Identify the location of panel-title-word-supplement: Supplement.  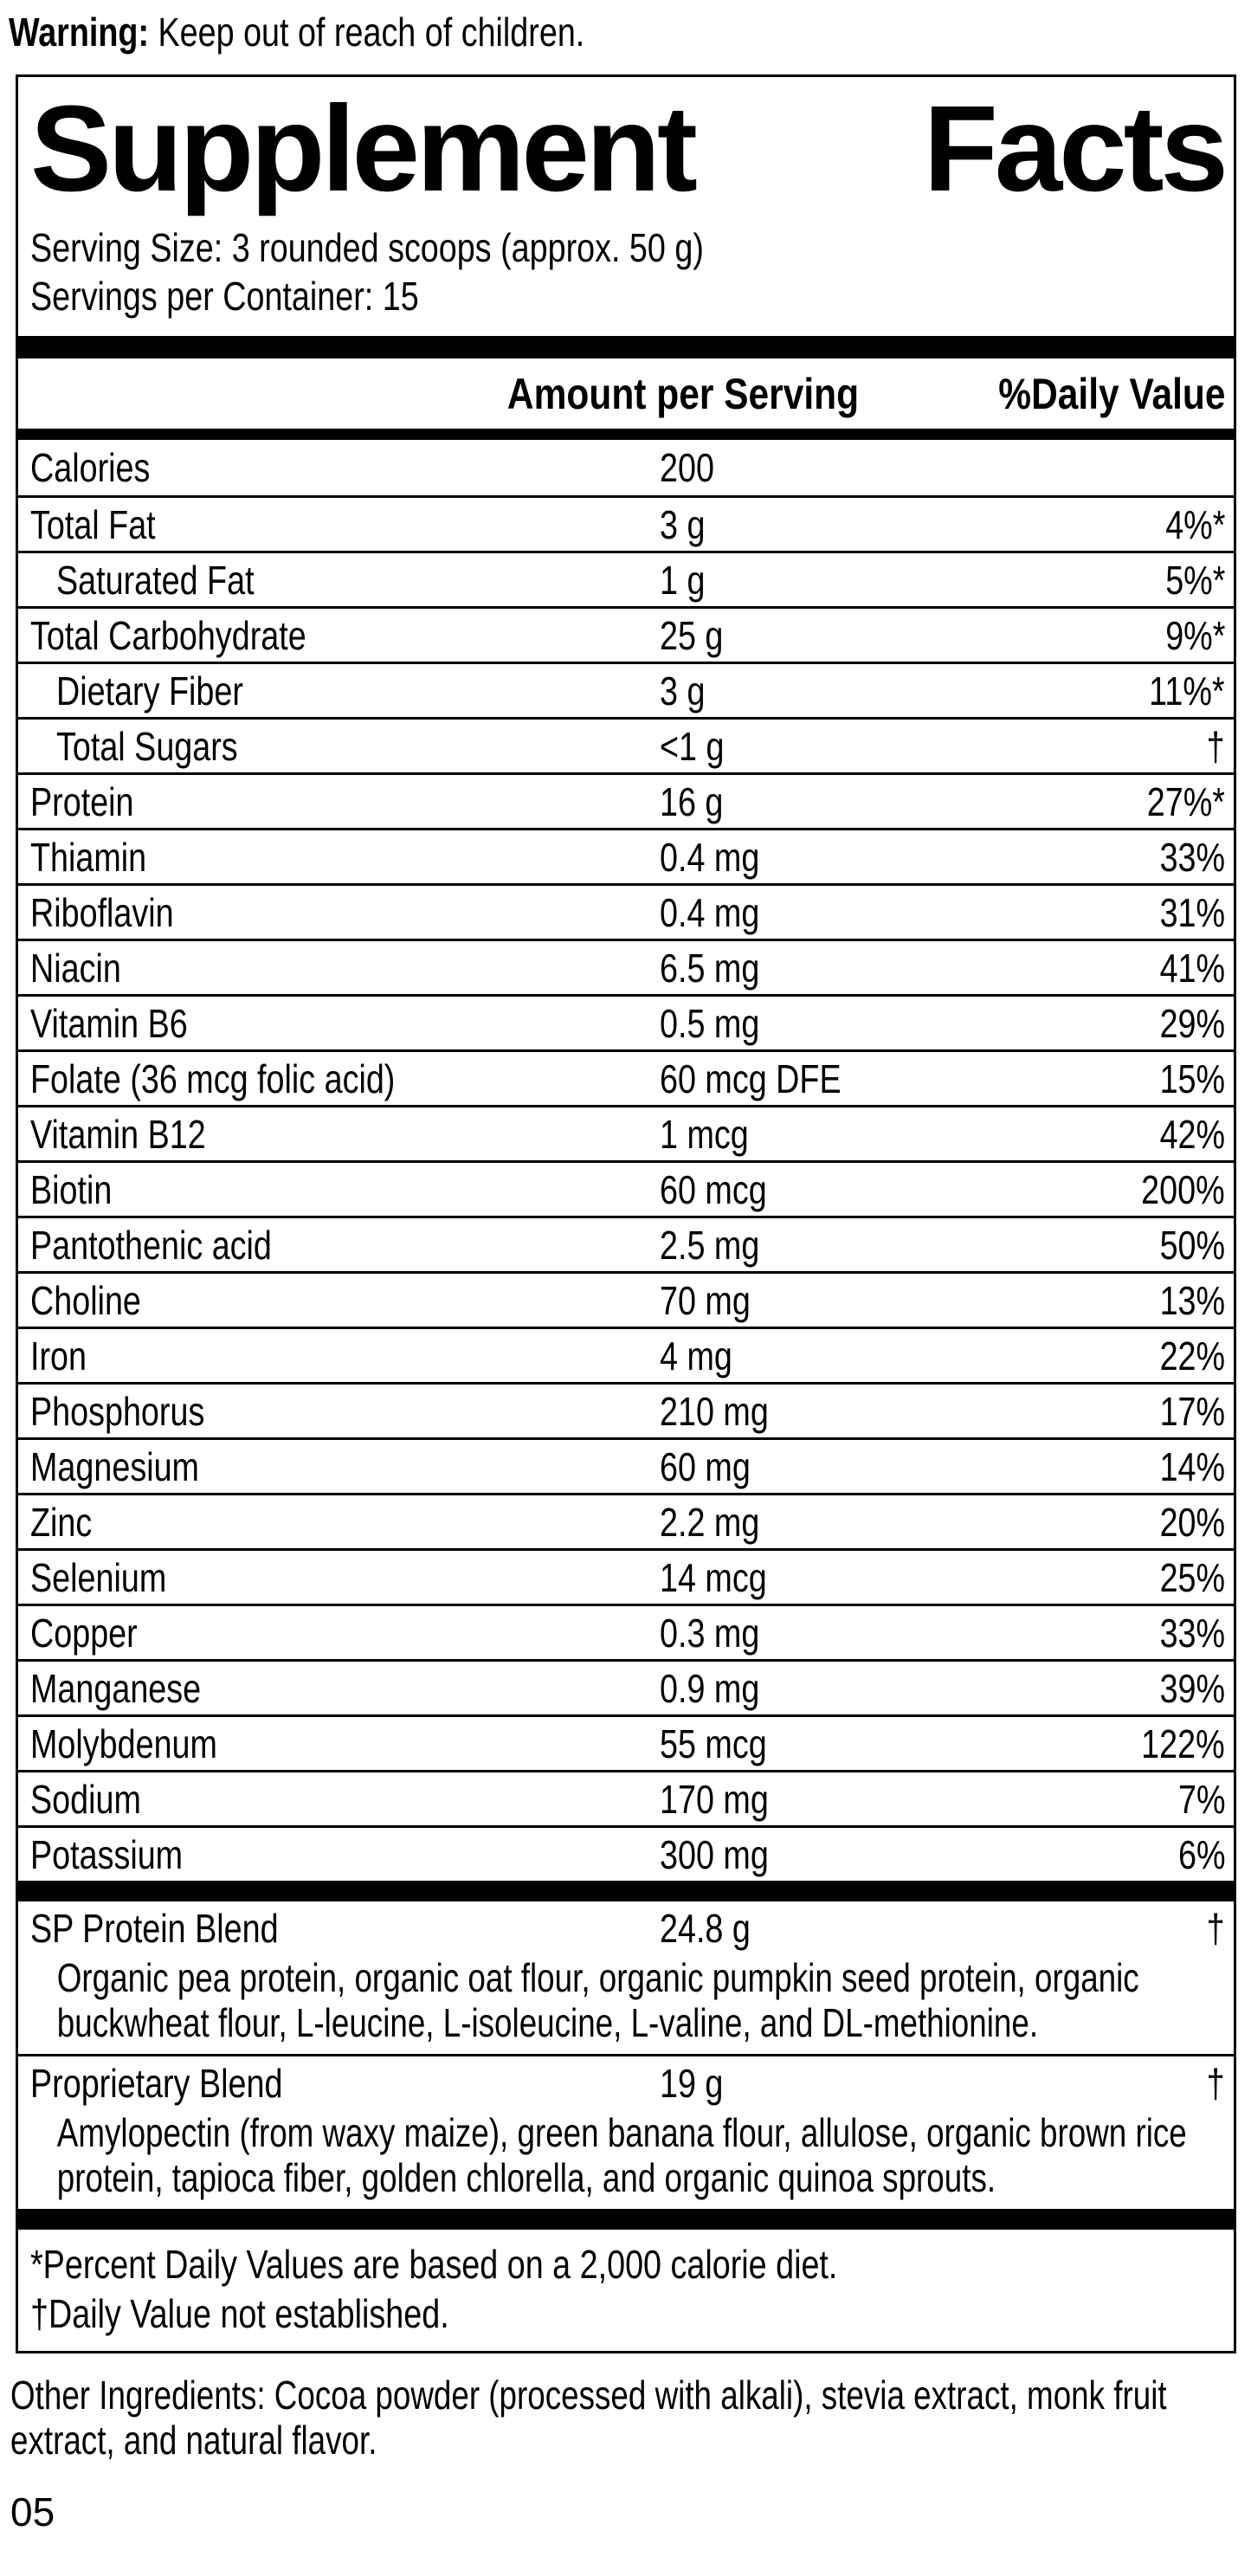
(364, 148).